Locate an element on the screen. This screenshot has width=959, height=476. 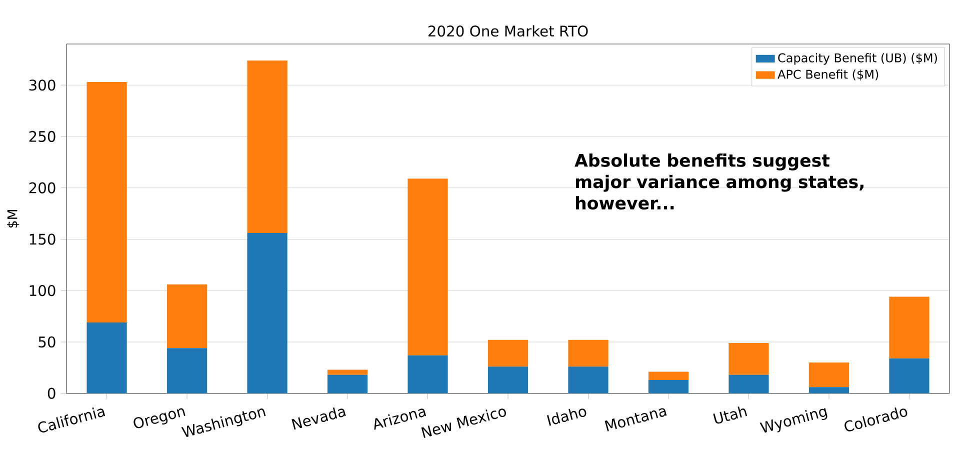
chart-title: 2020 One Market RTO is located at coordinates (508, 31).